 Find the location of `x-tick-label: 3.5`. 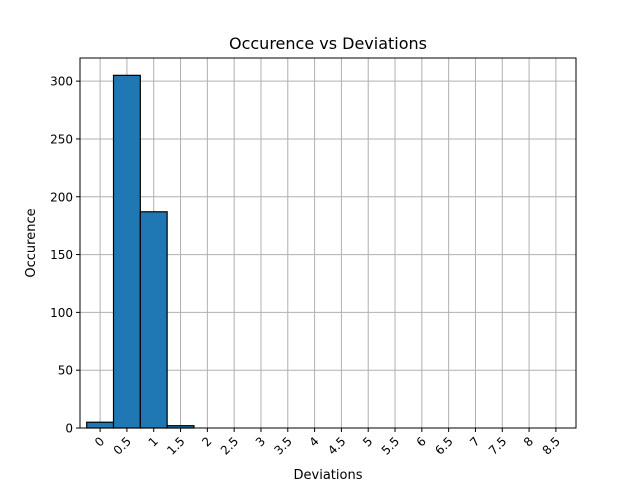

x-tick-label: 3.5 is located at coordinates (283, 445).